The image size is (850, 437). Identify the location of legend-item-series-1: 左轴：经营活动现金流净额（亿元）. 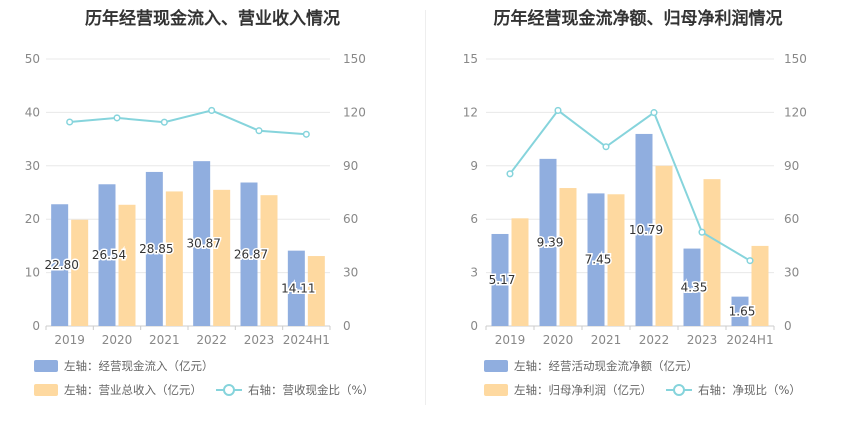
(591, 366).